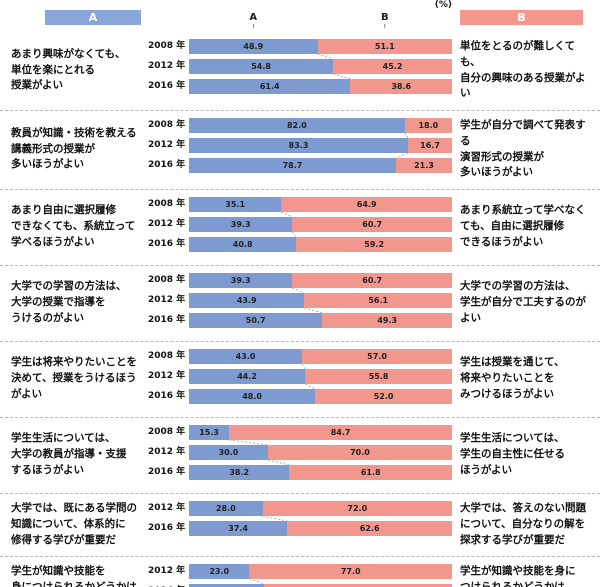 The width and height of the screenshot is (600, 587). Describe the element at coordinates (523, 70) in the screenshot. I see `statement-b-text: 単位をとるのが難しくても、 自分の興味のある授業がよい` at that location.